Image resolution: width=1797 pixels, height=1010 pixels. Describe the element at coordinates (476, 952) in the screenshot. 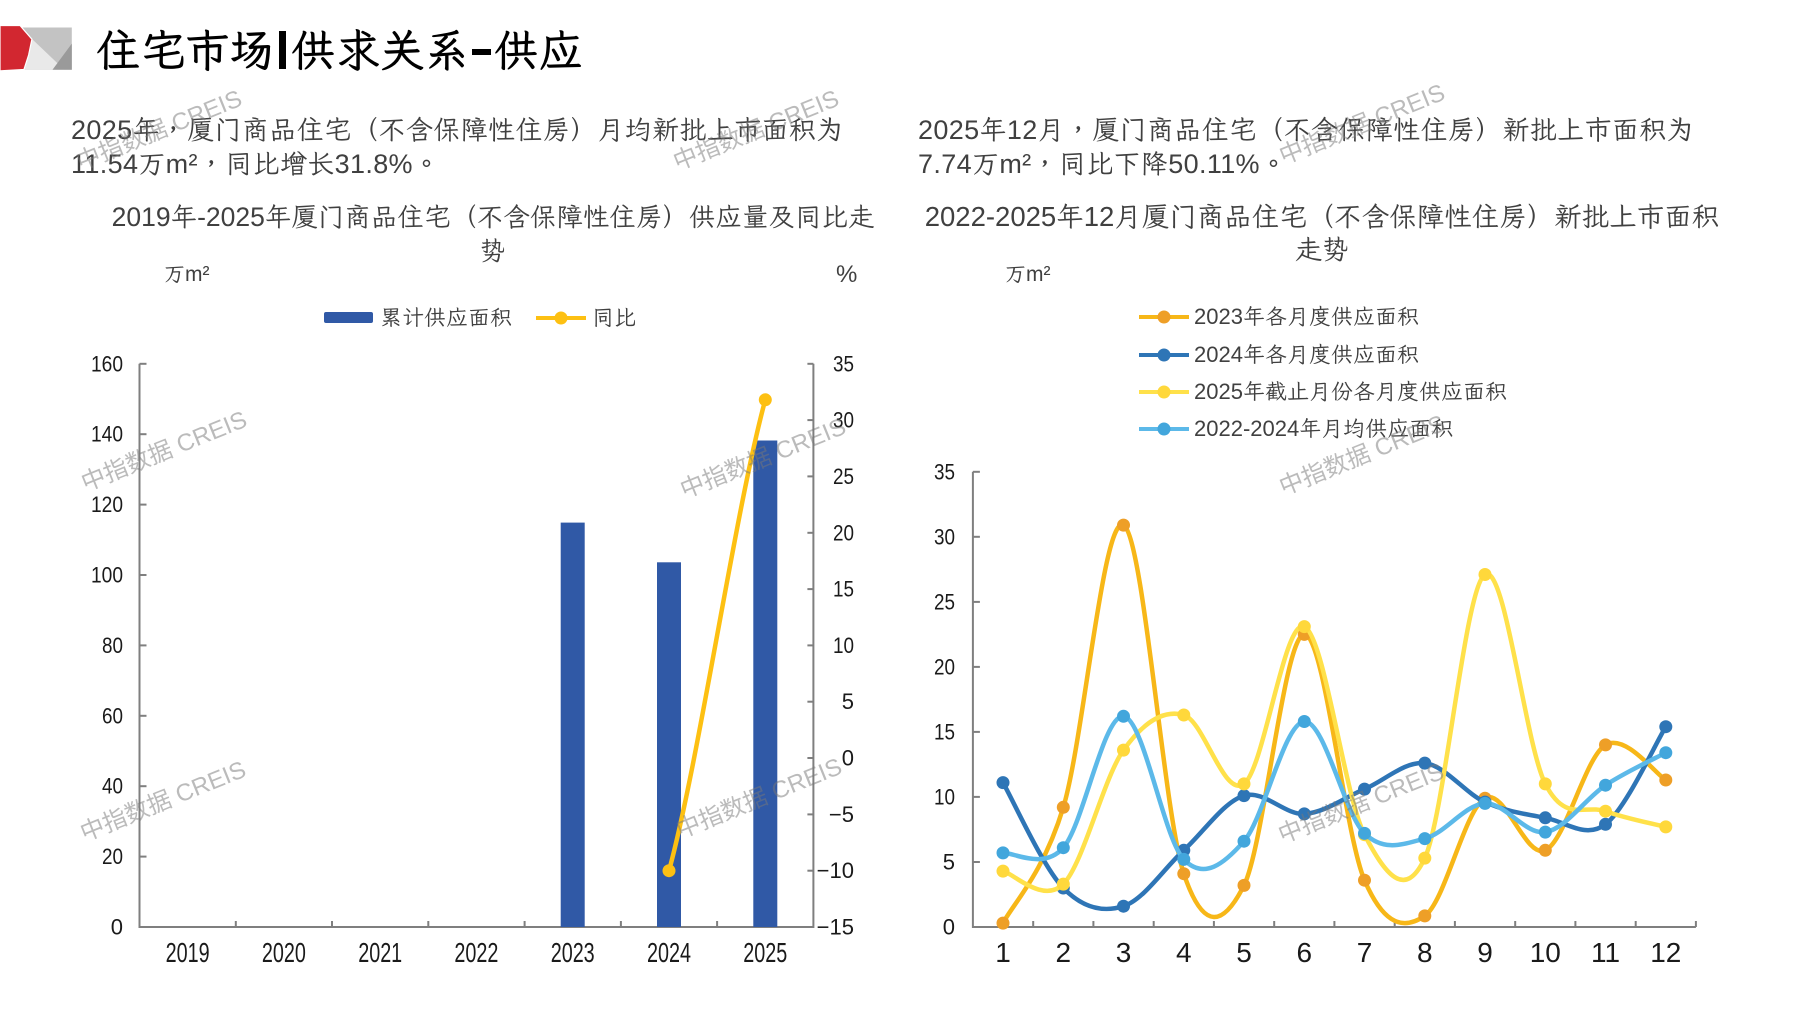

I see `svg-text: 2022` at that location.